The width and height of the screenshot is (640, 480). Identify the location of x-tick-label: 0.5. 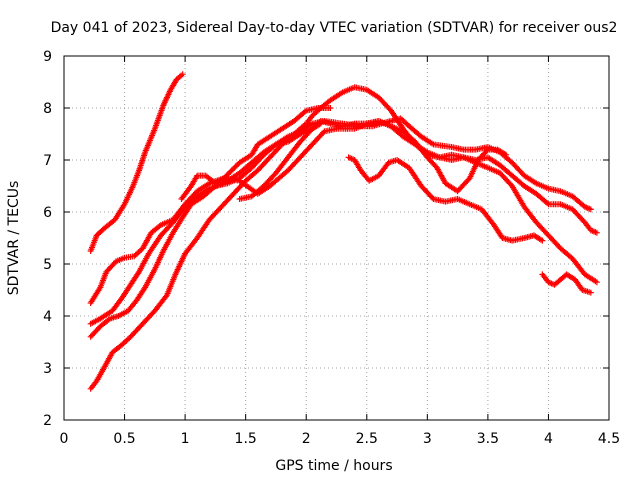
(124, 439).